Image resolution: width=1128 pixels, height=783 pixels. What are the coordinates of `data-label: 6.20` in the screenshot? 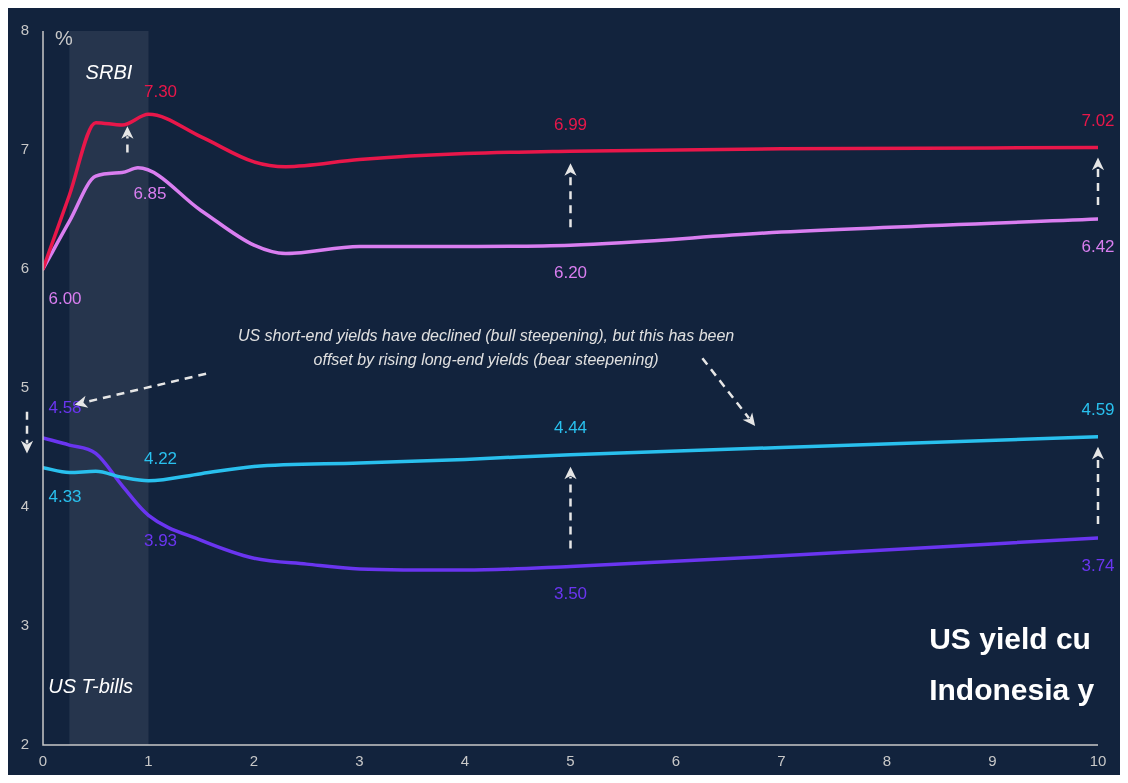 It's located at (570, 272).